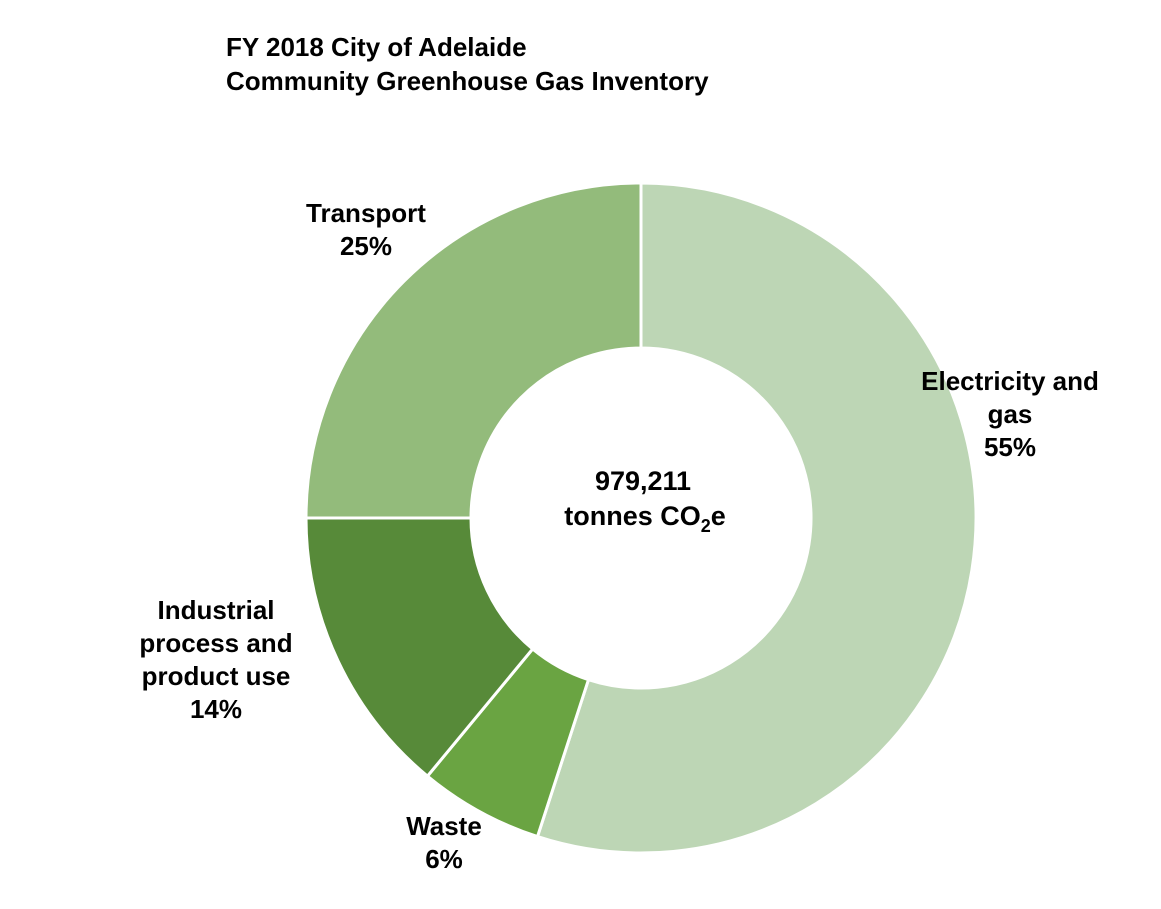 The height and width of the screenshot is (909, 1161). Describe the element at coordinates (718, 516) in the screenshot. I see `center-unit-suffix: e` at that location.